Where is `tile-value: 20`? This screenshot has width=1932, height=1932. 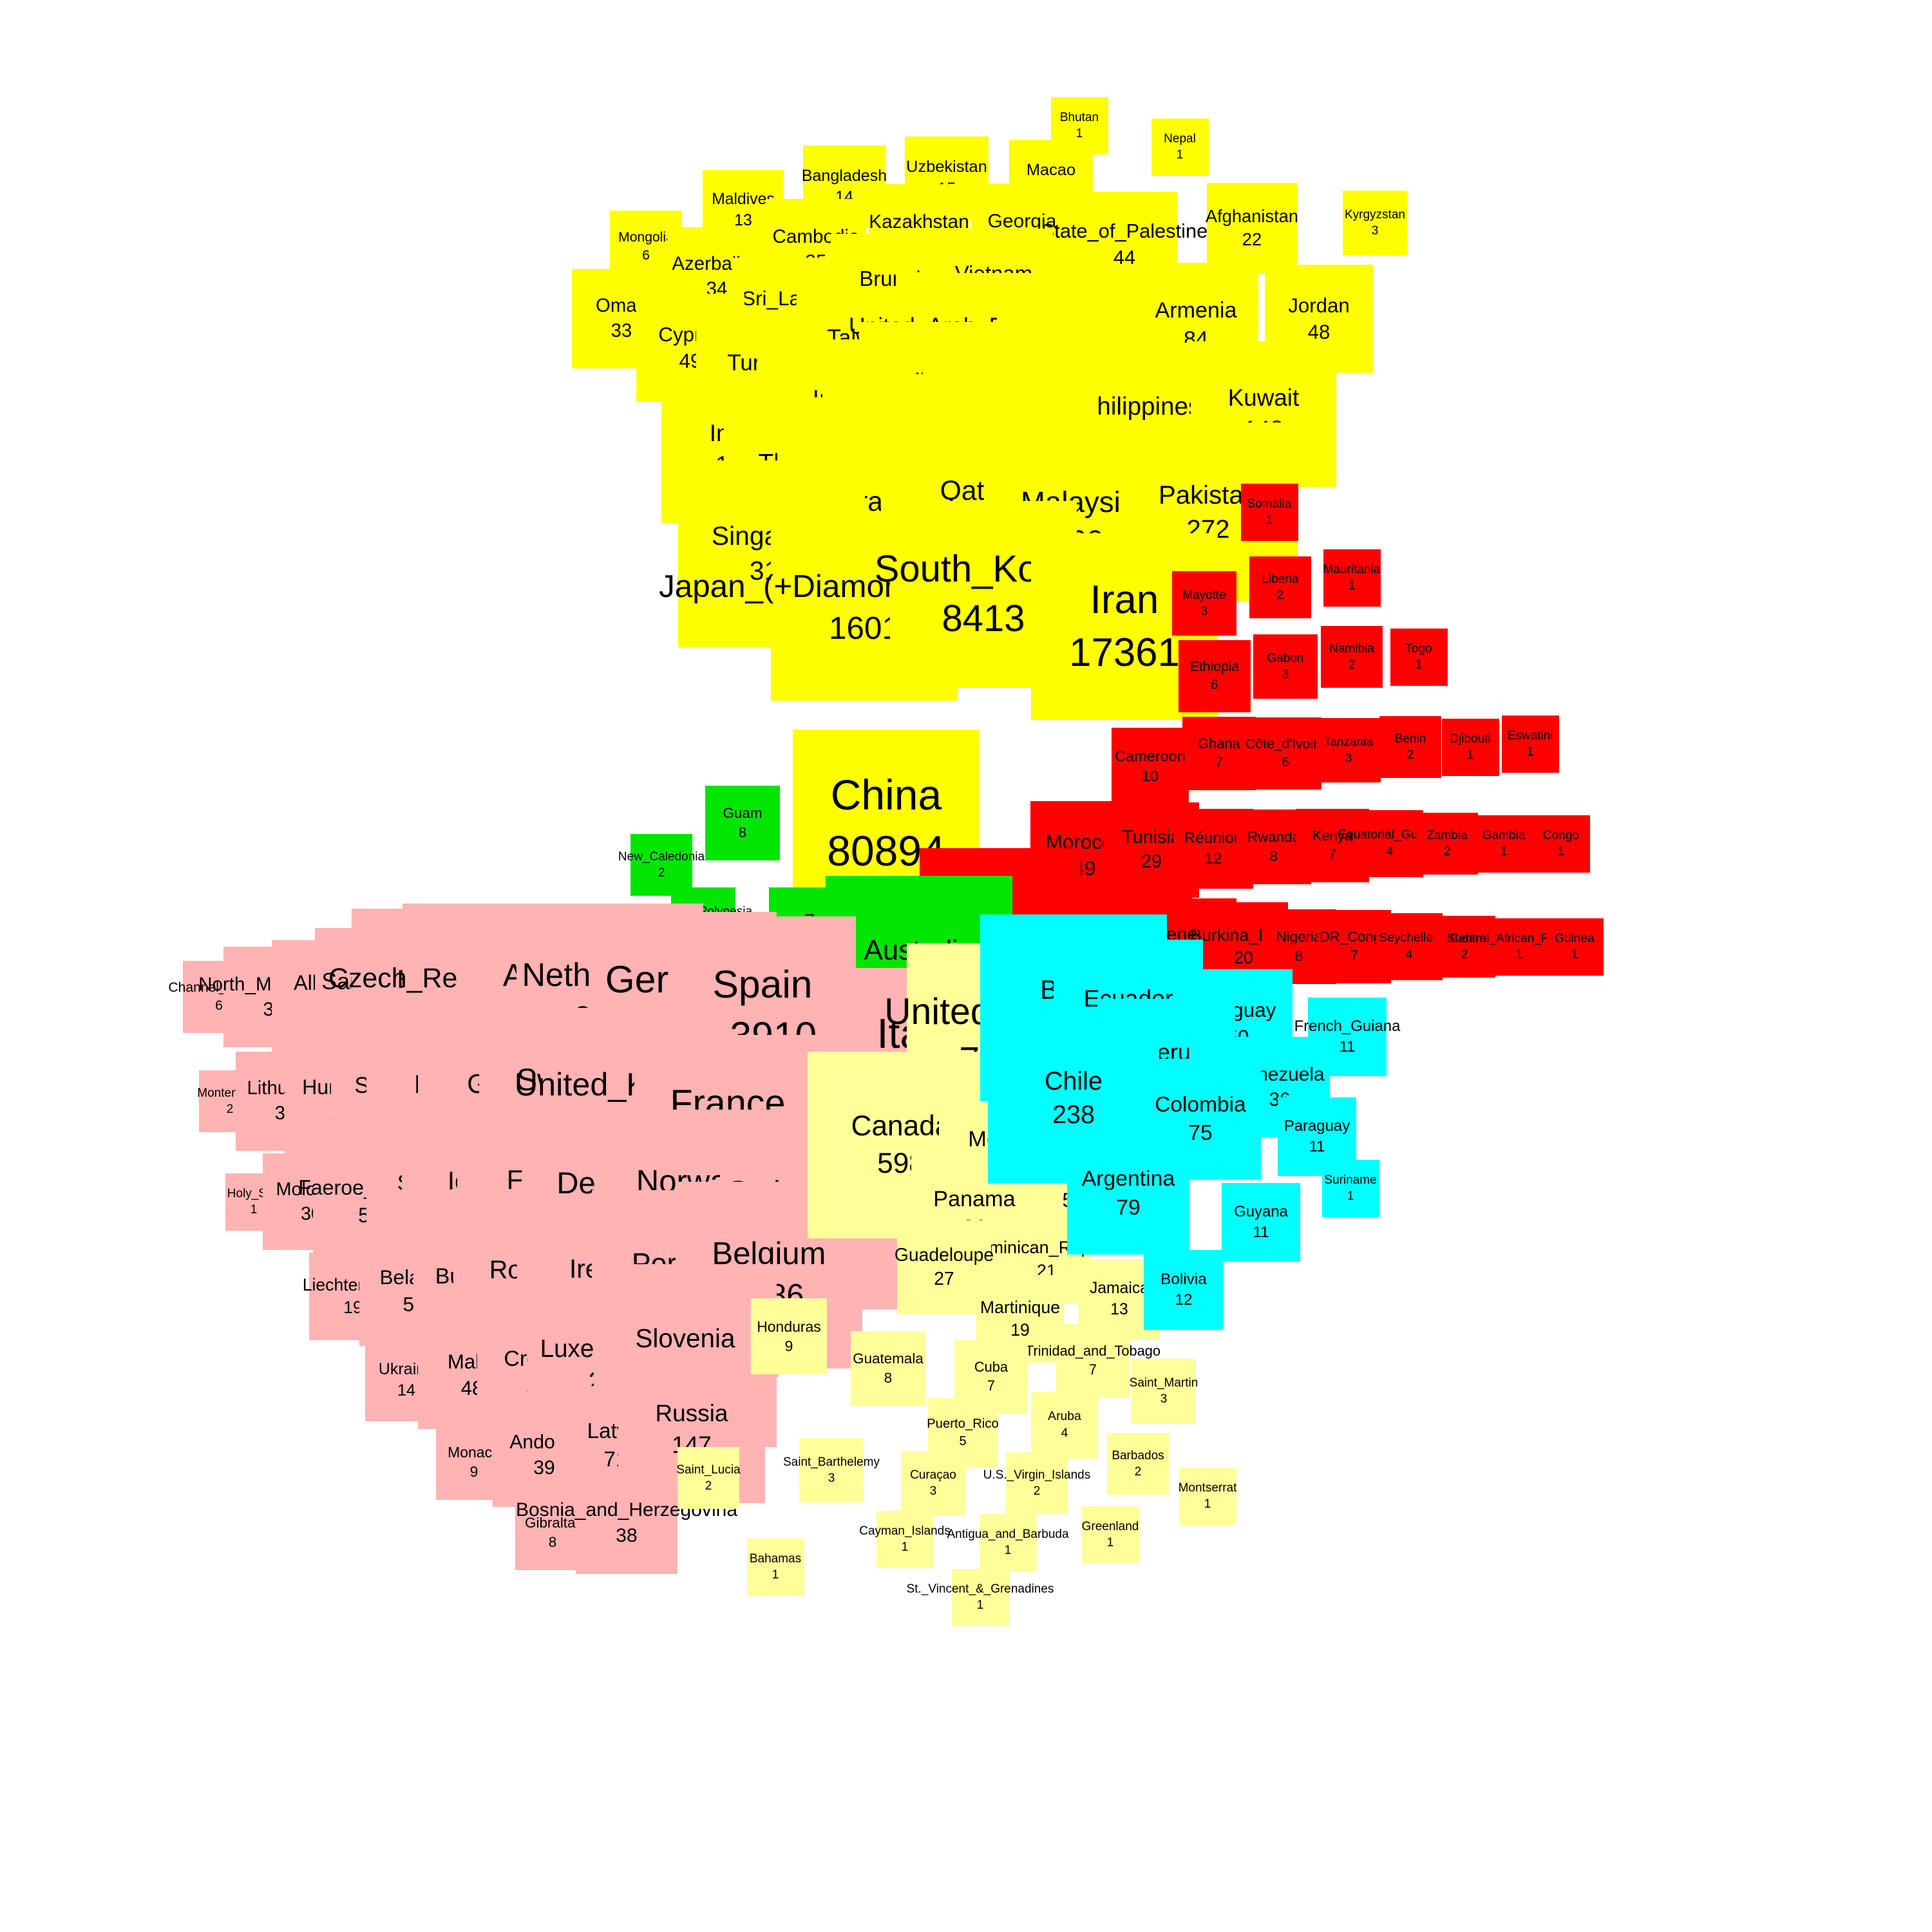
tile-value: 20 is located at coordinates (1243, 957).